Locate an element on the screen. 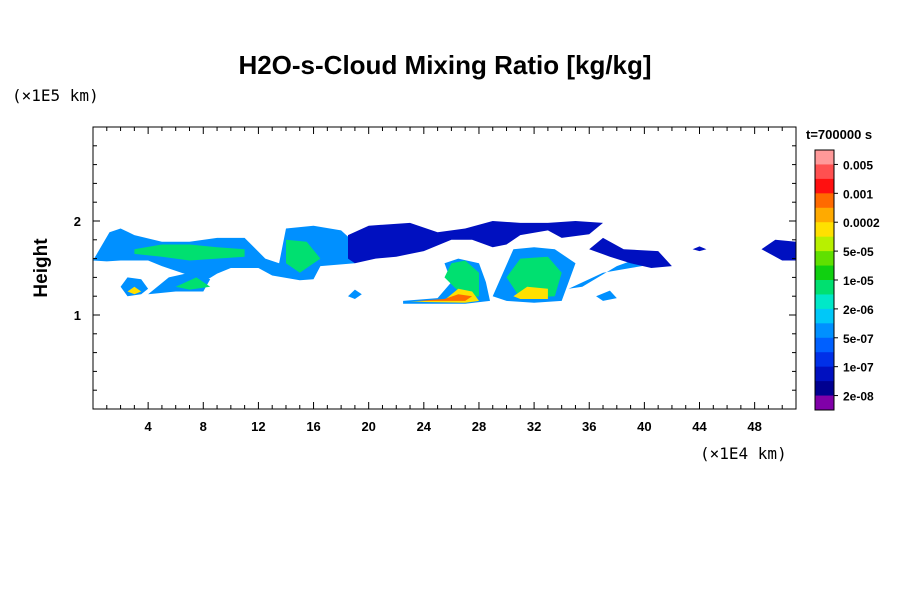 The width and height of the screenshot is (900, 600). legend-label: 0.001 is located at coordinates (858, 194).